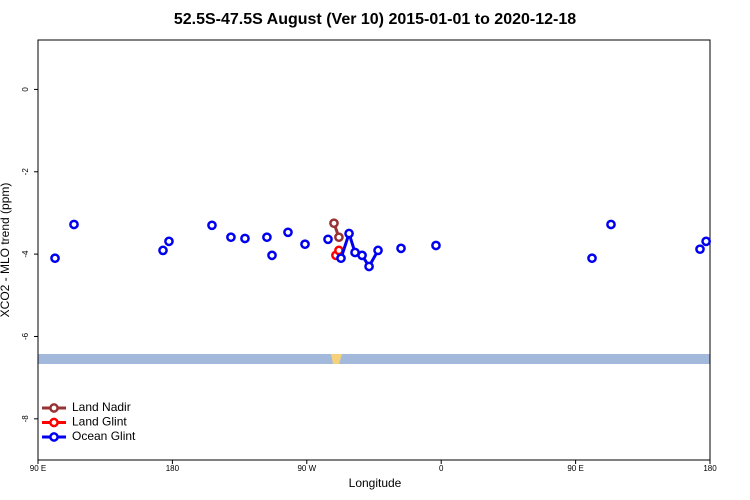 This screenshot has height=500, width=750. Describe the element at coordinates (25, 89) in the screenshot. I see `y-tick-label: 0` at that location.